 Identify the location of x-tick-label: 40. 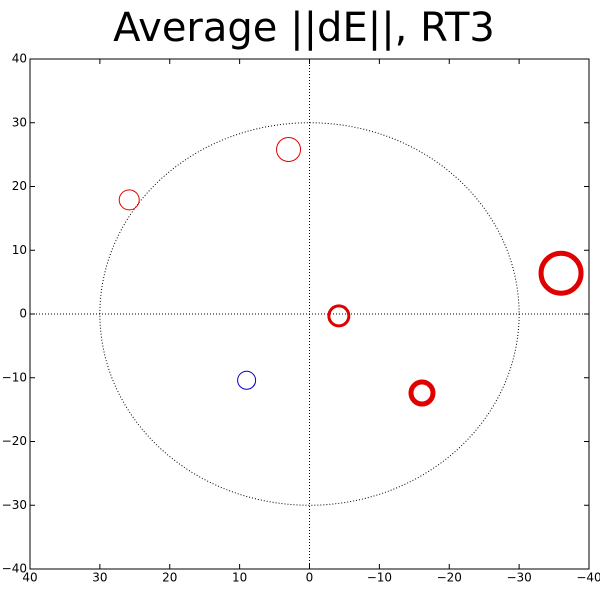
(29, 578).